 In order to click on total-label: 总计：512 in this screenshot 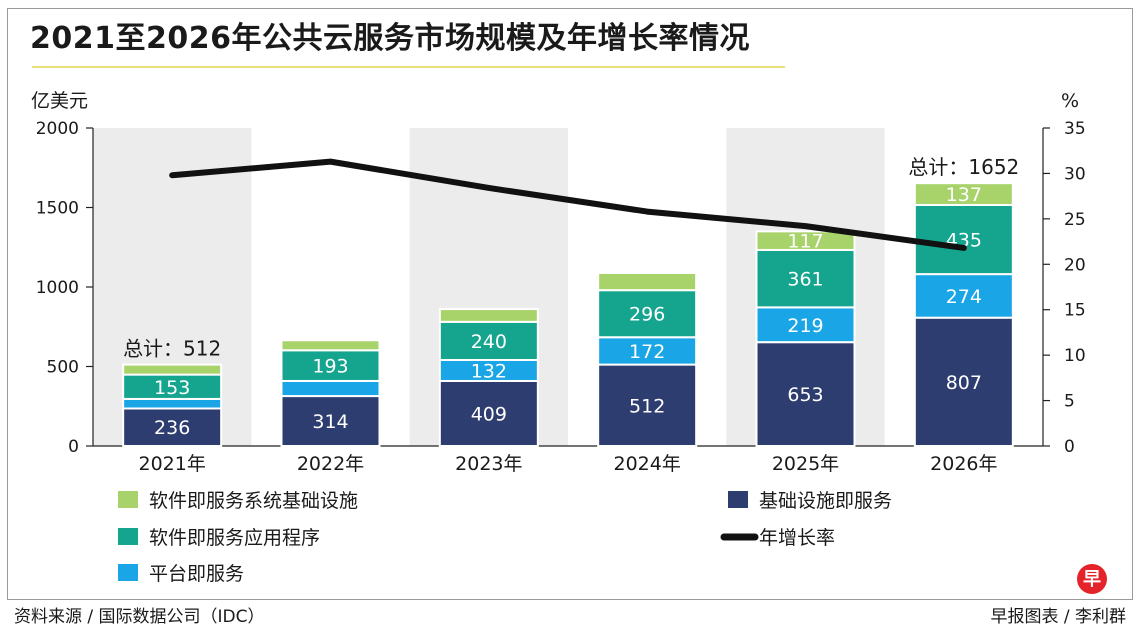, I will do `click(172, 349)`.